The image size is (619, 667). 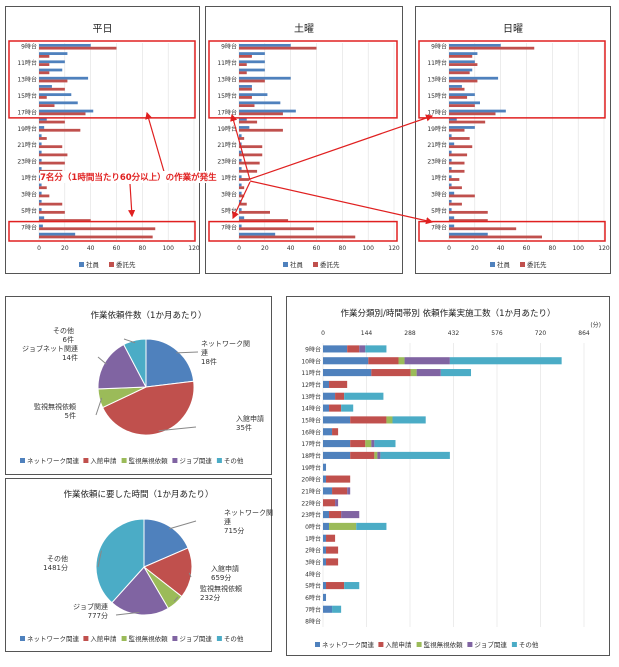 I want to click on pie-label-line: 6件, so click(x=68, y=339).